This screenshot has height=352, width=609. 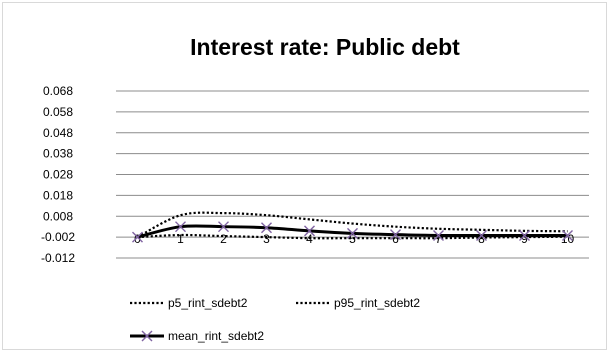 What do you see at coordinates (481, 239) in the screenshot?
I see `x-tick-label: 8` at bounding box center [481, 239].